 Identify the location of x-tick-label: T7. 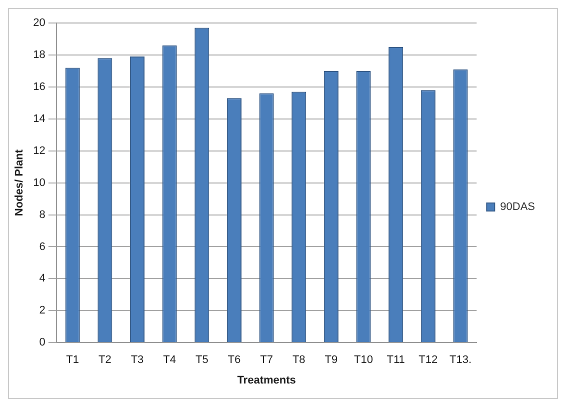
(266, 360).